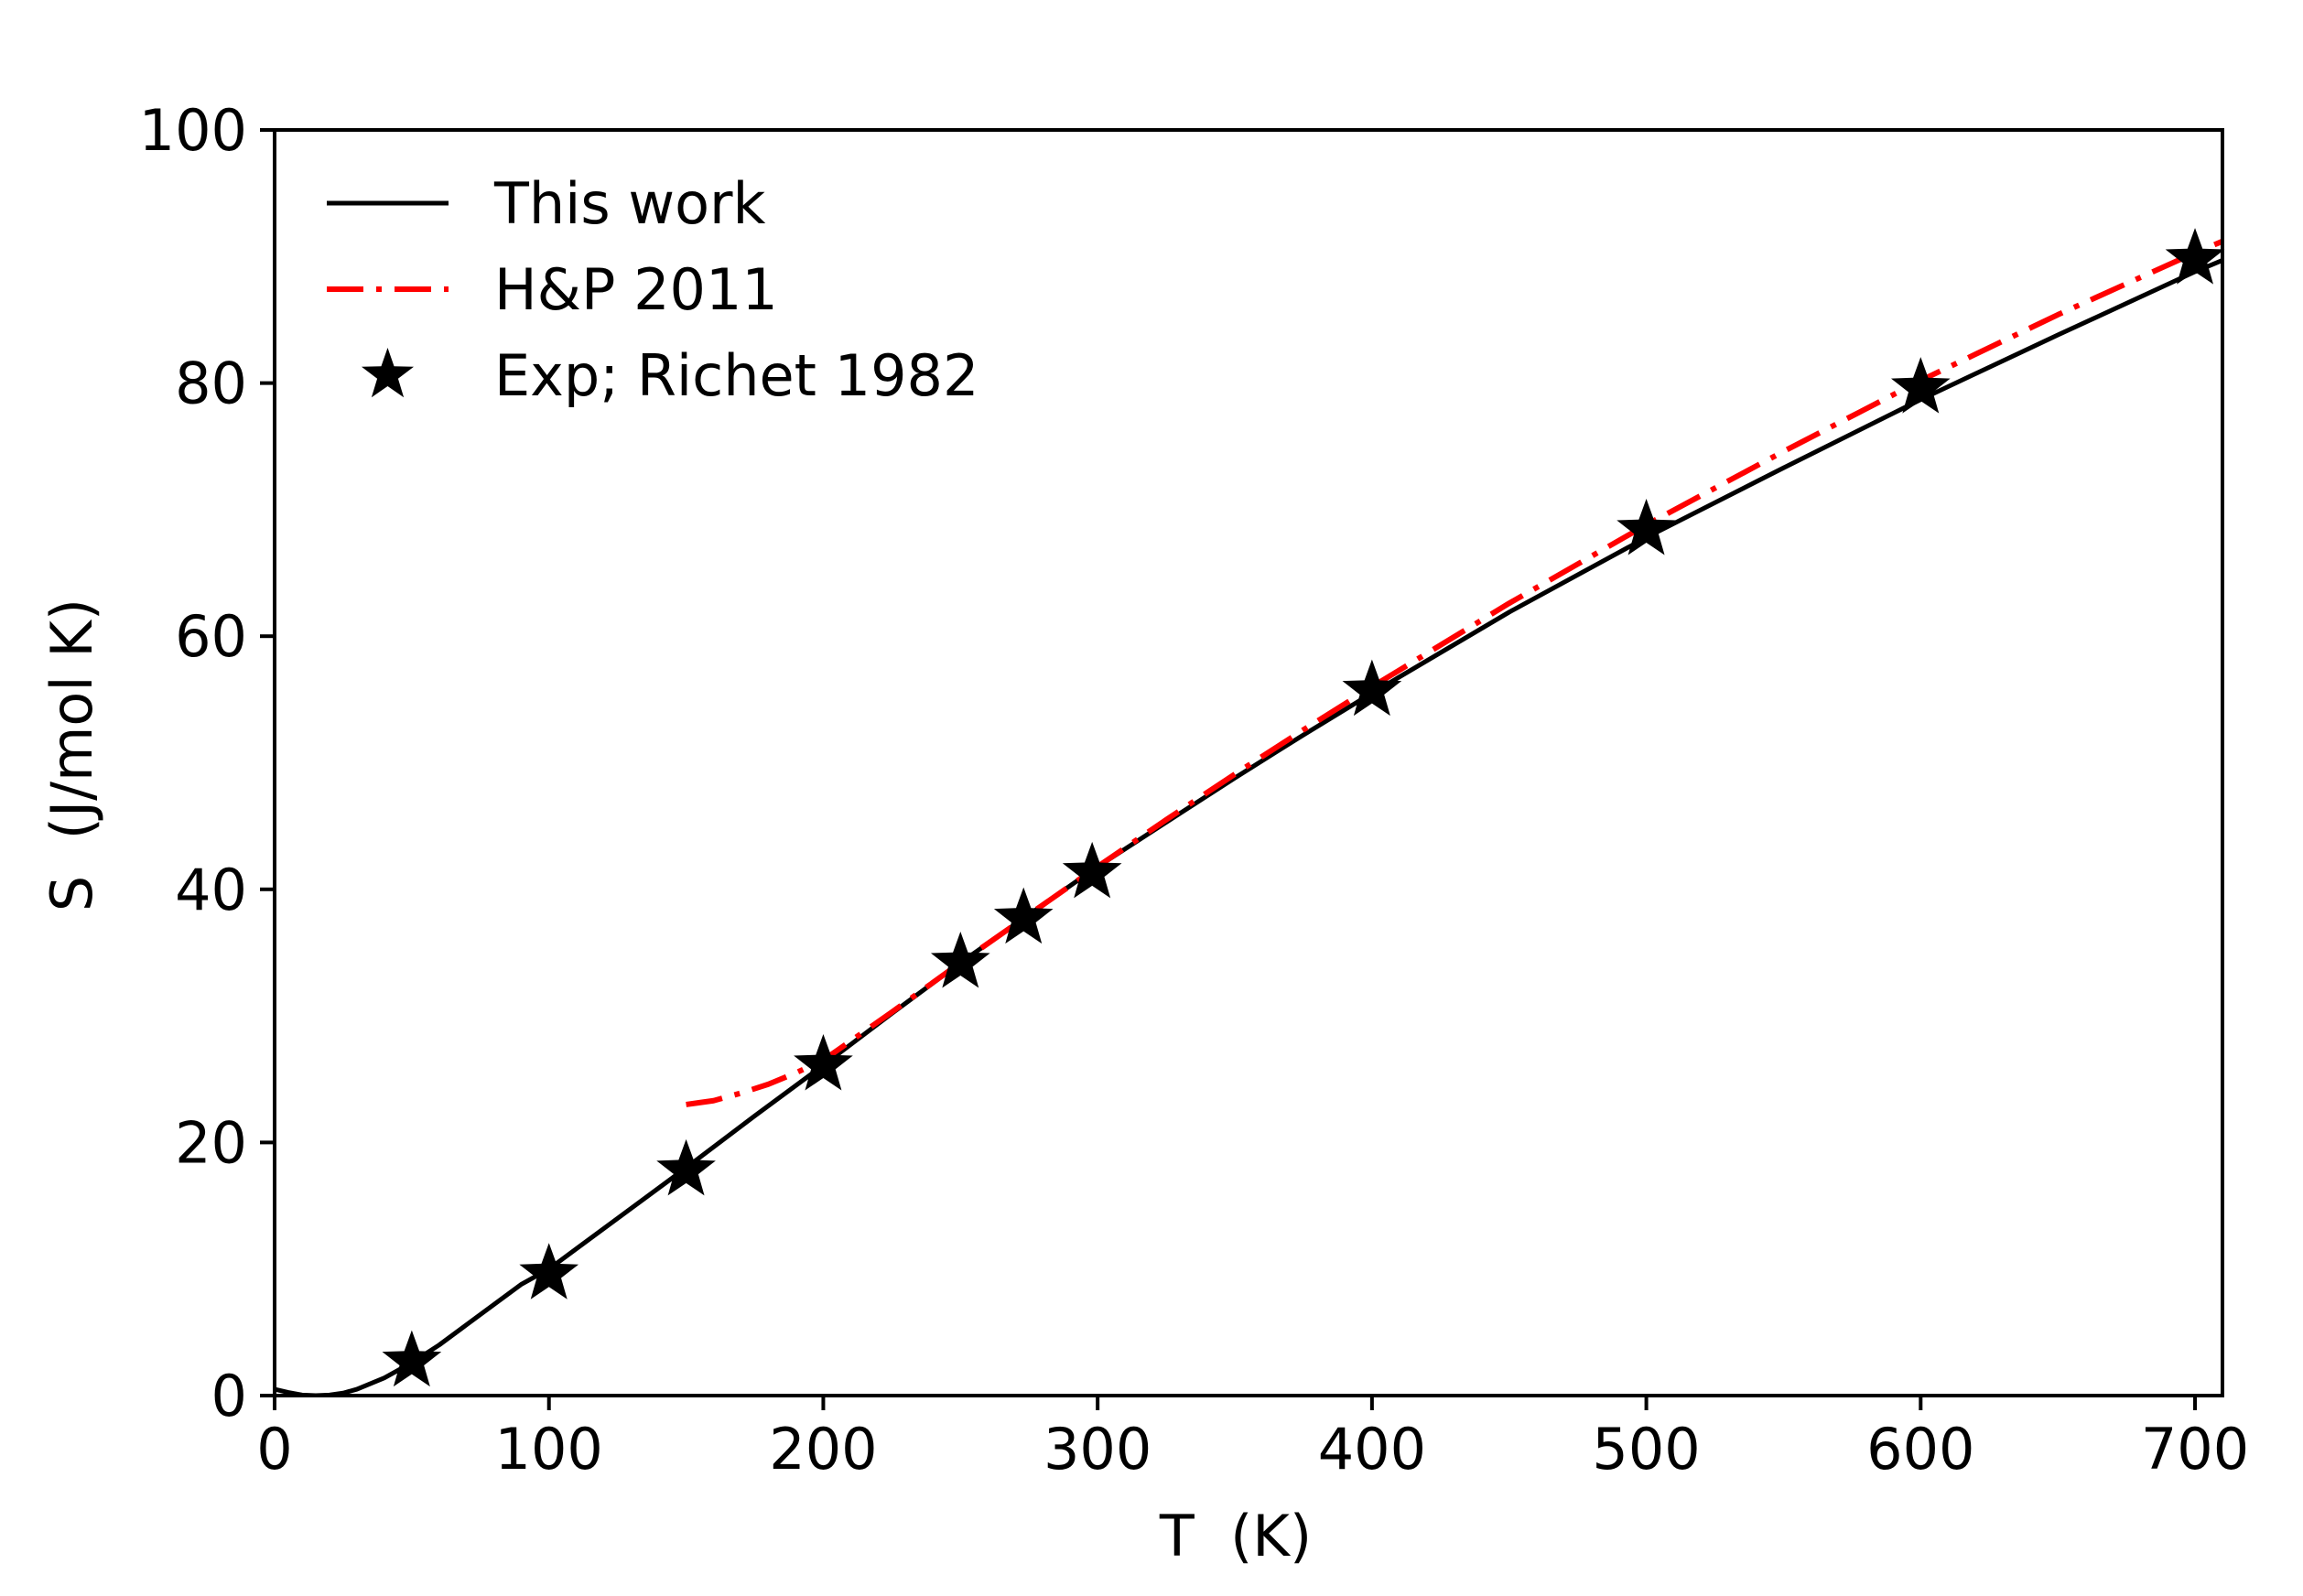  Describe the element at coordinates (1646, 1449) in the screenshot. I see `x-tick-label: 500` at that location.